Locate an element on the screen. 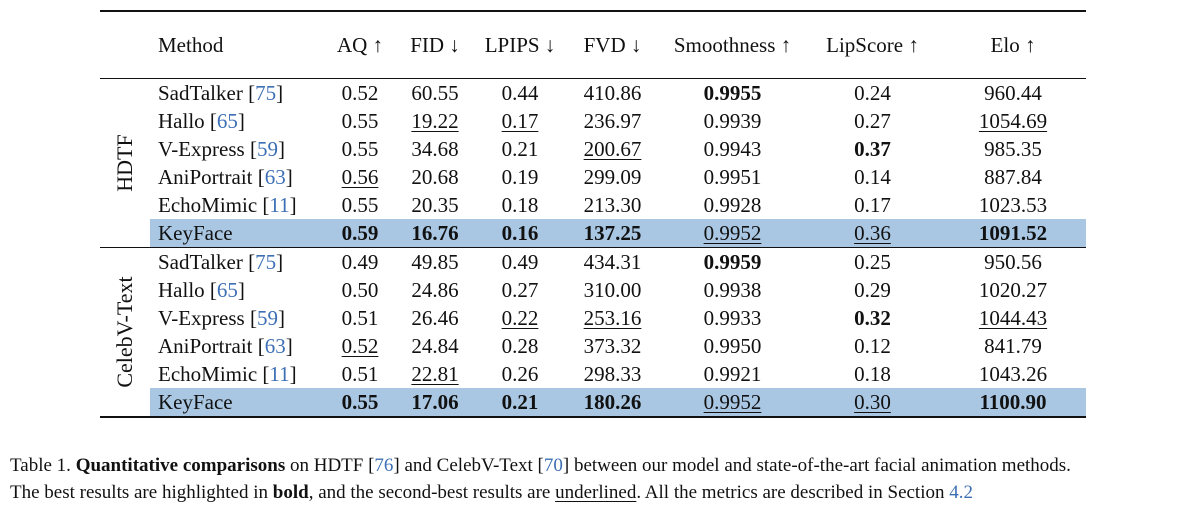 This screenshot has height=509, width=1187. caption-ref-celebv: 70 is located at coordinates (553, 465).